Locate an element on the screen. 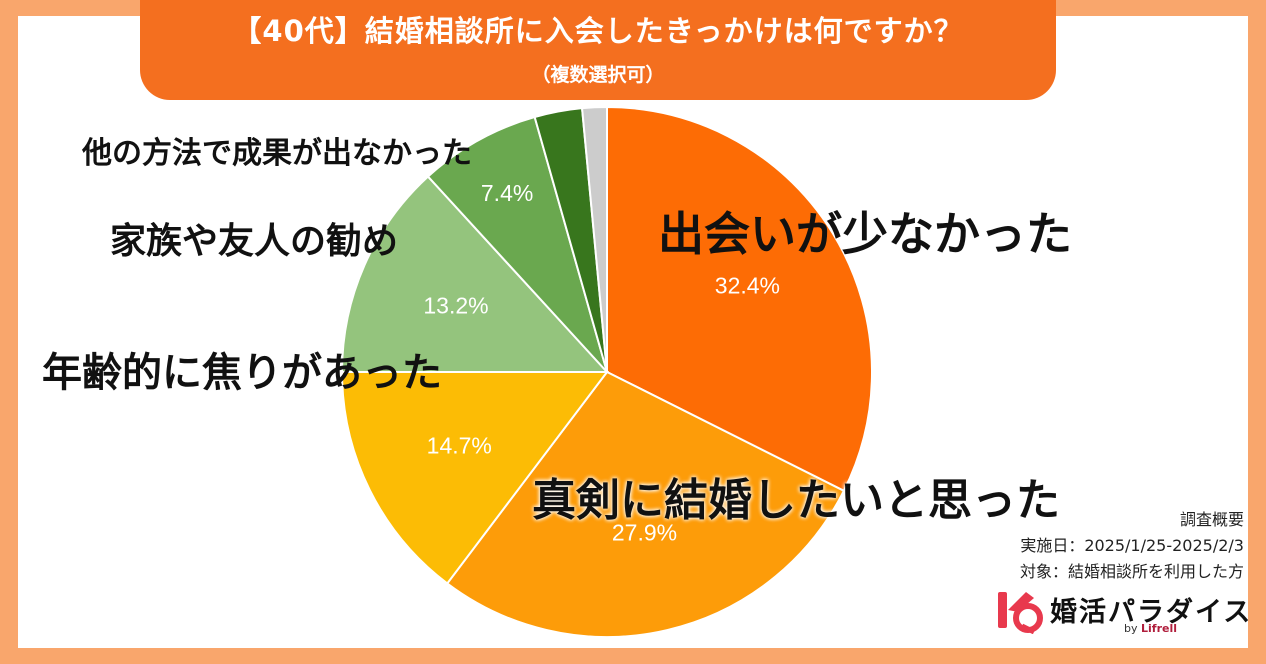 The image size is (1266, 664). brand-logo: 婚活パラダイス by Lifrell is located at coordinates (1123, 613).